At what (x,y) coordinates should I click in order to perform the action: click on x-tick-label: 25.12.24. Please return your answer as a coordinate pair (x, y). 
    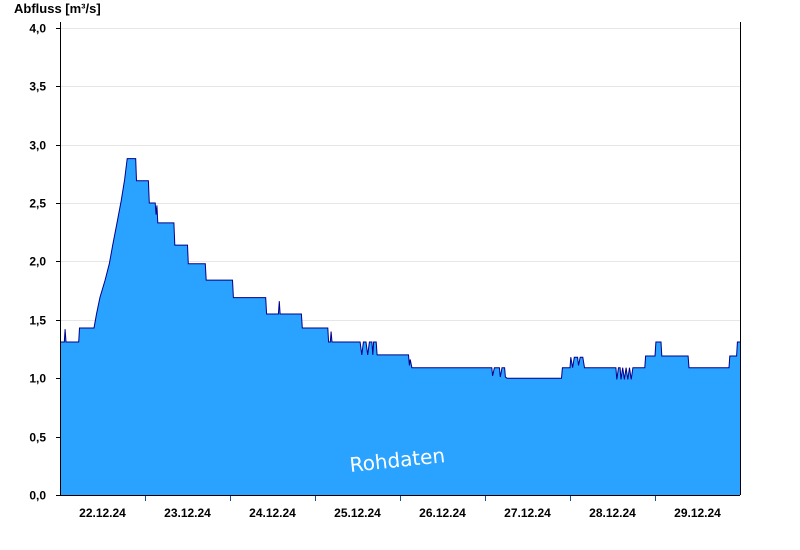
    Looking at the image, I should click on (357, 513).